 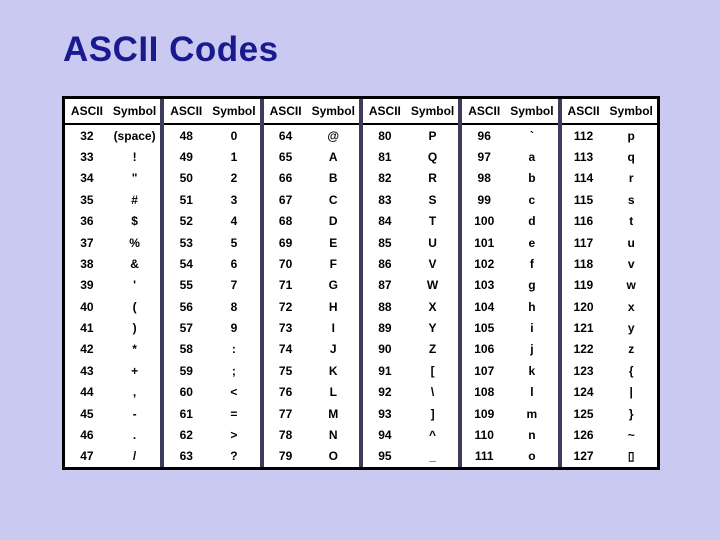 I want to click on table-row: 87 W, so click(x=410, y=285).